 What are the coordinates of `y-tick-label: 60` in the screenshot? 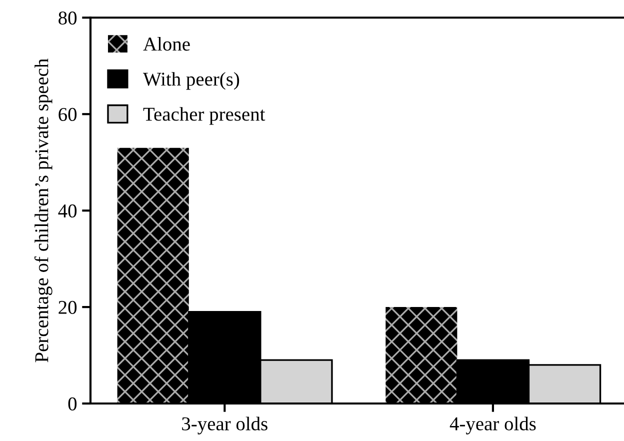 It's located at (67, 115).